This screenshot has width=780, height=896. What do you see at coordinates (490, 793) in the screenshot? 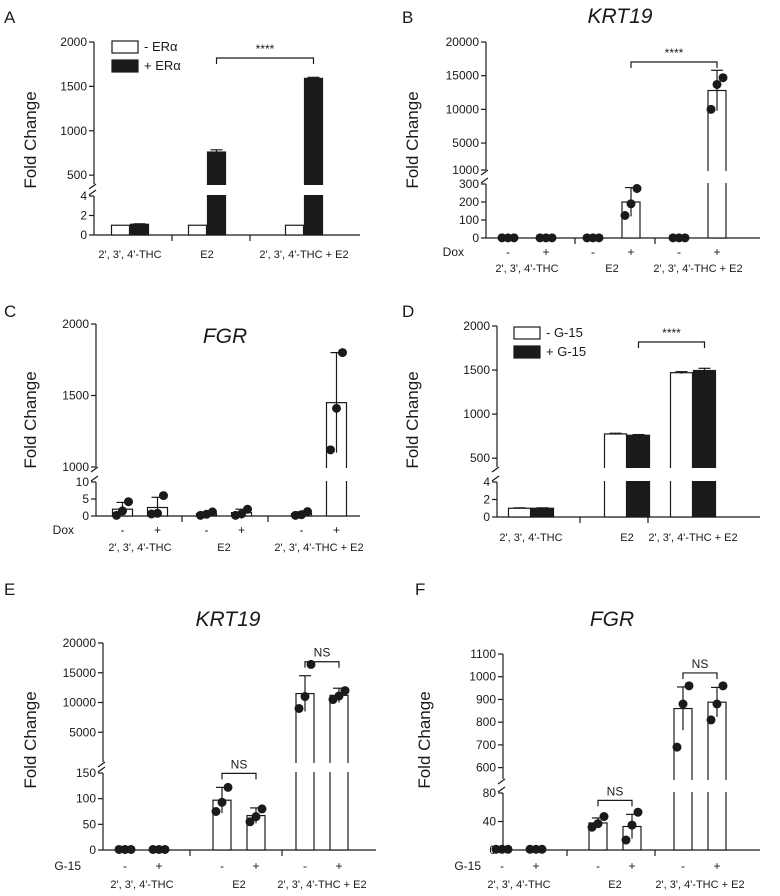
I see `panel-f-y-tick-label: 80` at bounding box center [490, 793].